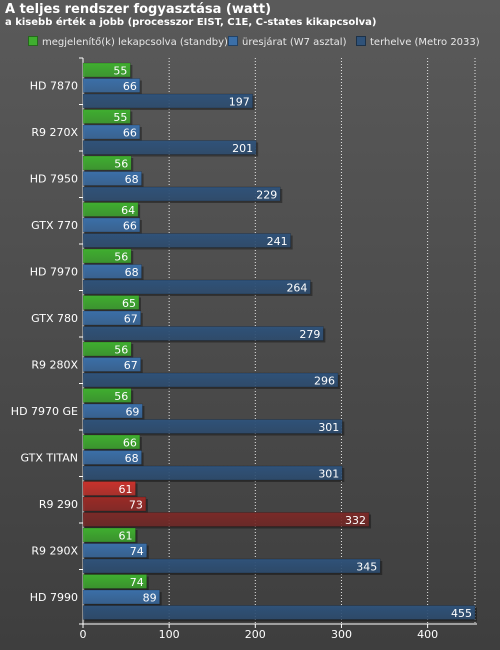 The width and height of the screenshot is (500, 650). I want to click on category-label: R9 290, so click(58, 504).